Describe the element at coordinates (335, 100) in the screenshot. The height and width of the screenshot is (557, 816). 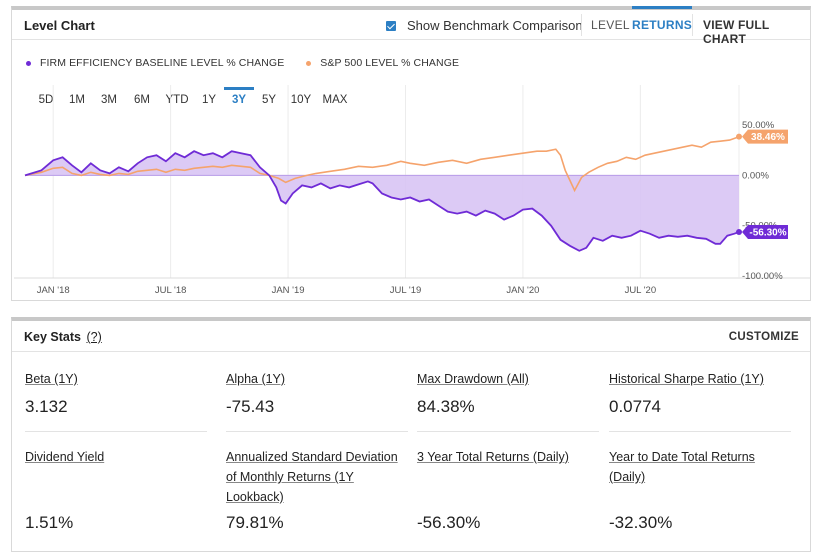
I see `range-max: MAX` at that location.